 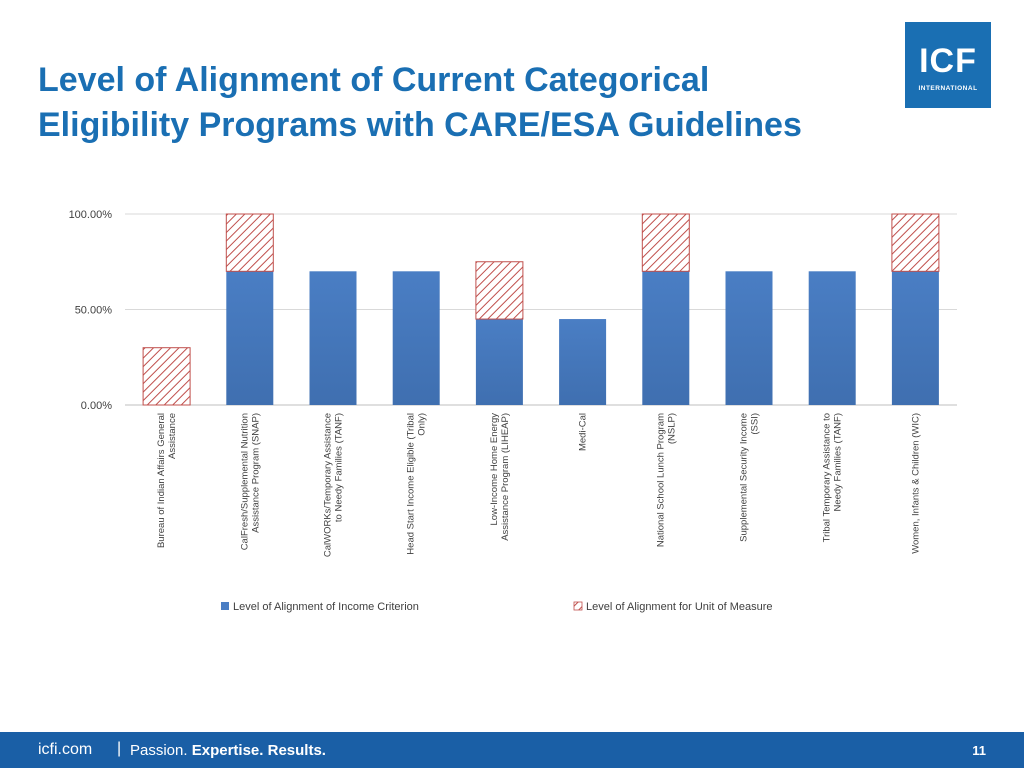 I want to click on x-tick-label: Assistance Program (LIHEAP), so click(x=505, y=477).